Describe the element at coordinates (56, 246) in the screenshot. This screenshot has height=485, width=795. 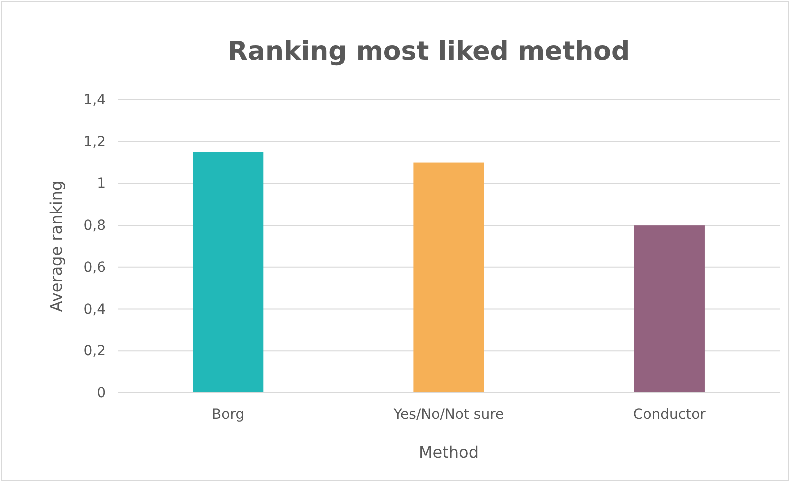
I see `y-axis-title: Average ranking` at that location.